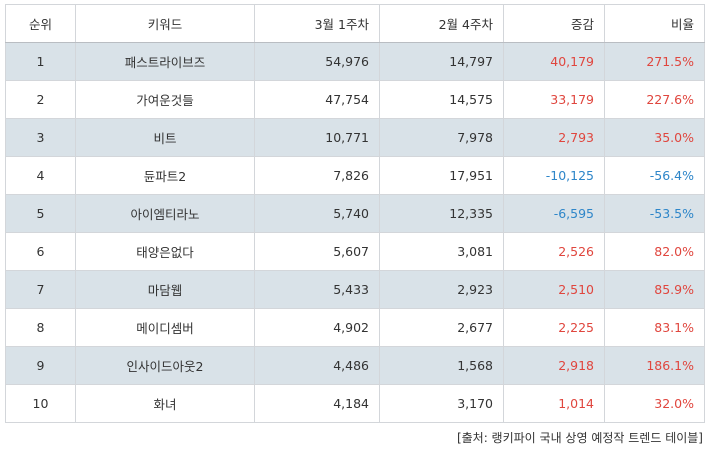  I want to click on cell-ratio: -53.5%, so click(654, 213).